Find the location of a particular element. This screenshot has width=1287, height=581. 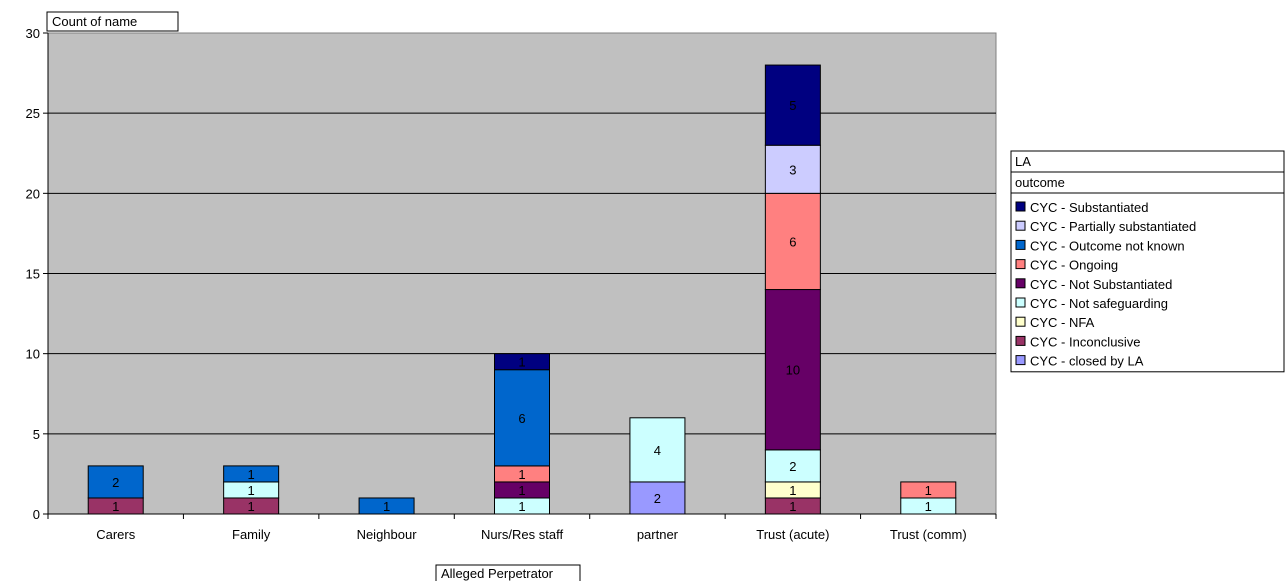

field-button-alleged-perpetrator is located at coordinates (508, 572).